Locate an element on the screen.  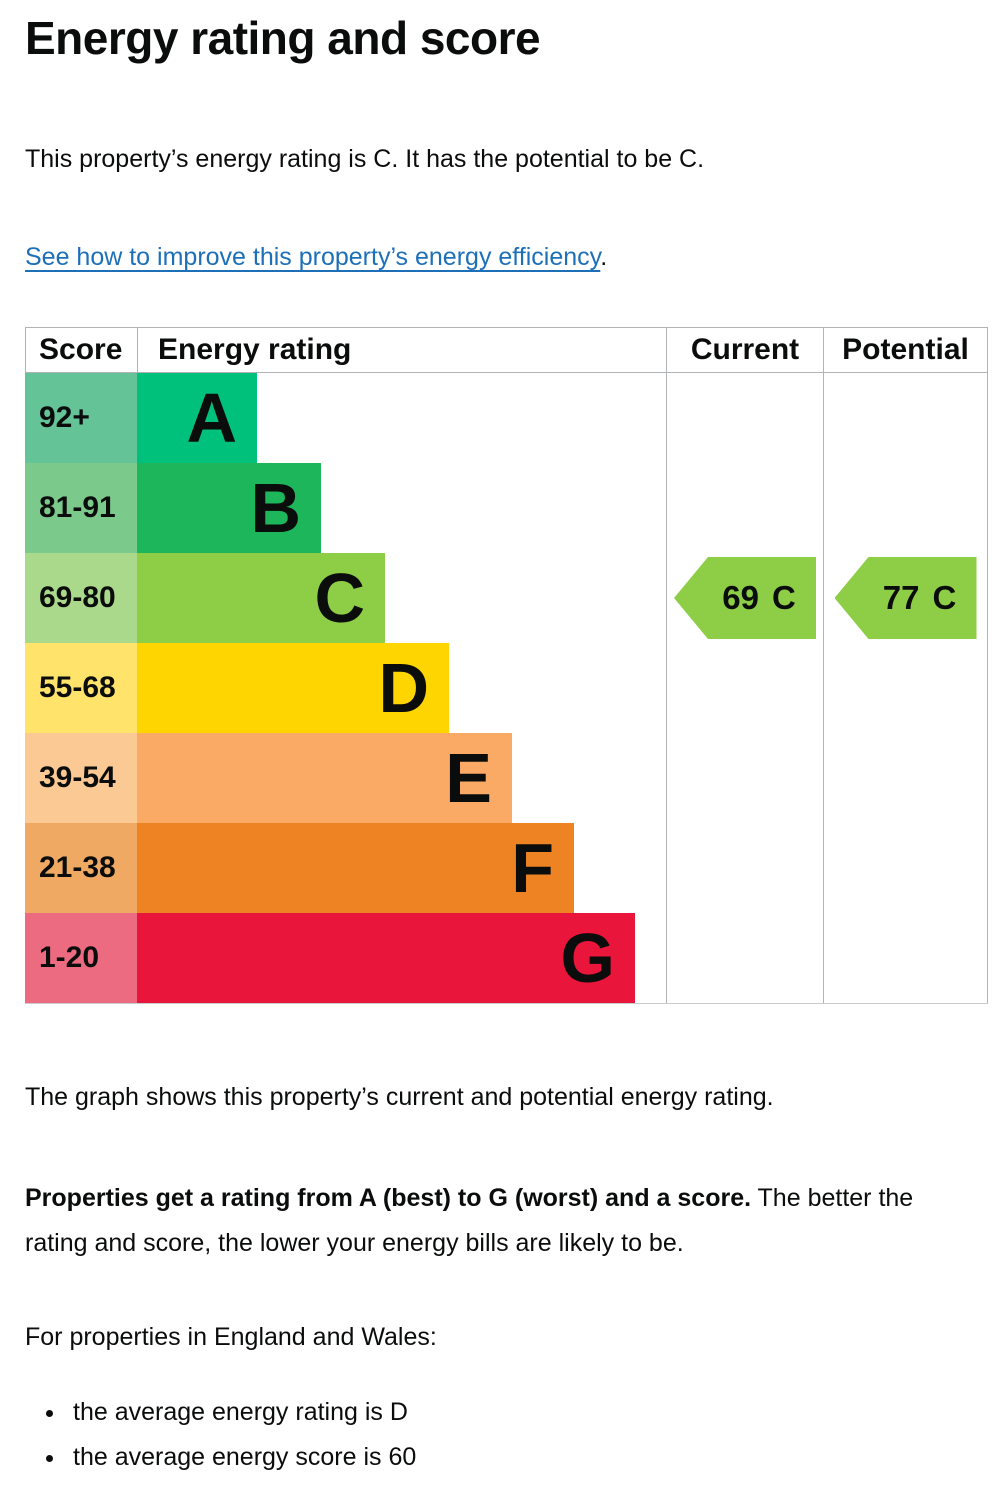
band-letter-a: A is located at coordinates (211, 418).